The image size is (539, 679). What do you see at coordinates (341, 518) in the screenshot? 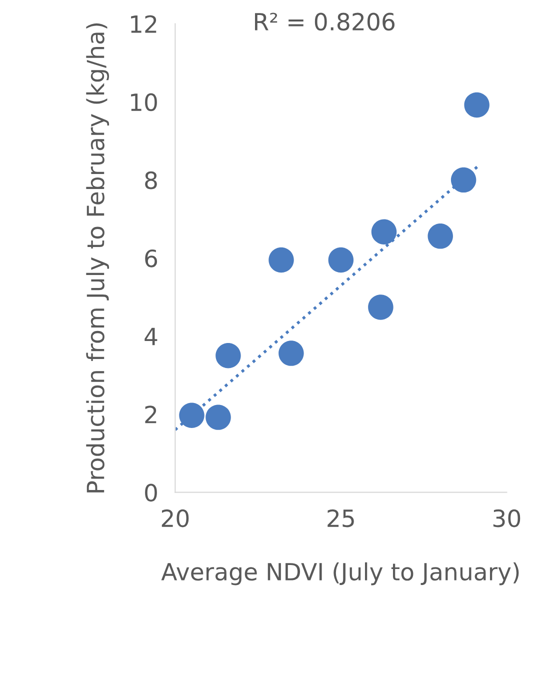
I see `x-tick-label: 25` at bounding box center [341, 518].